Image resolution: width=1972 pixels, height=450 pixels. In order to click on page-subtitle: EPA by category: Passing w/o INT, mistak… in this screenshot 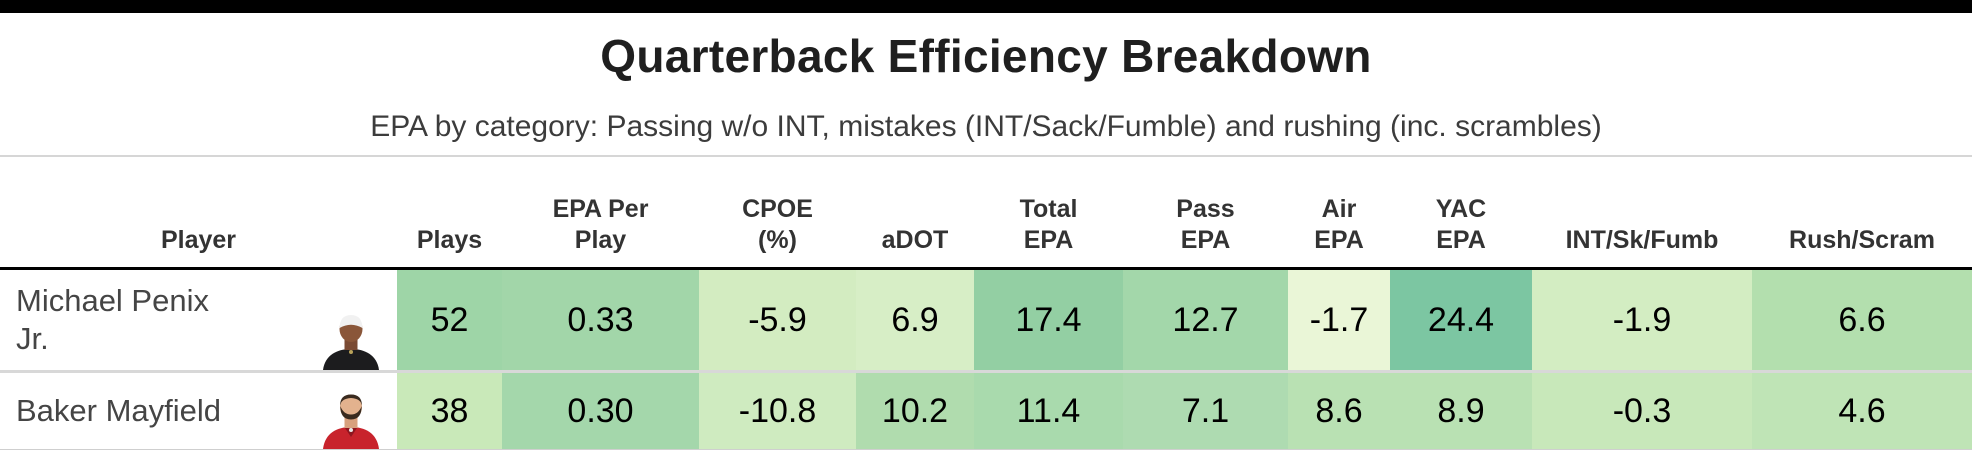, I will do `click(986, 126)`.